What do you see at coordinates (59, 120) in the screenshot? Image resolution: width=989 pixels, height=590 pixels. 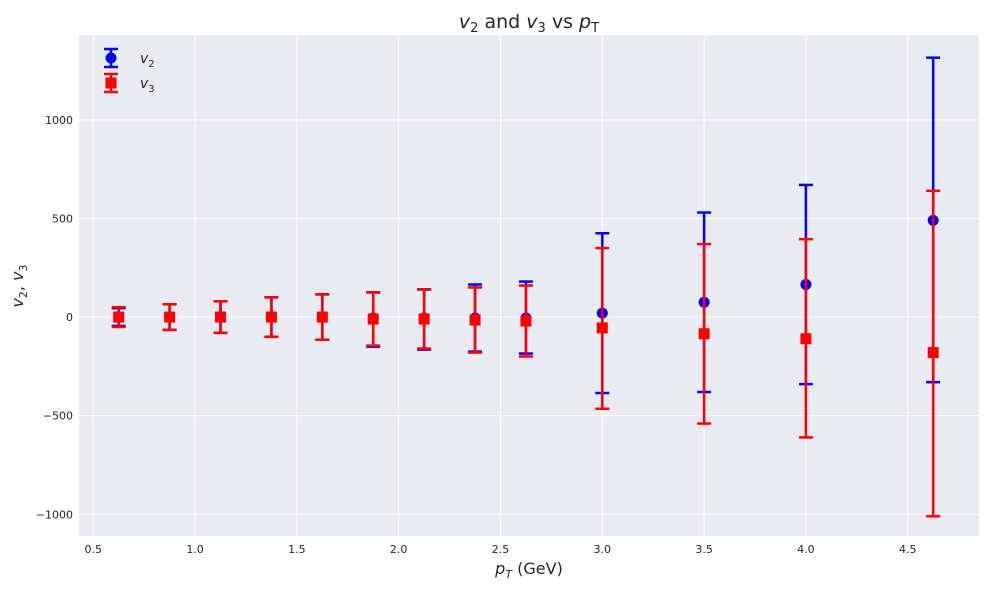 I see `y-tick-label: 1000` at bounding box center [59, 120].